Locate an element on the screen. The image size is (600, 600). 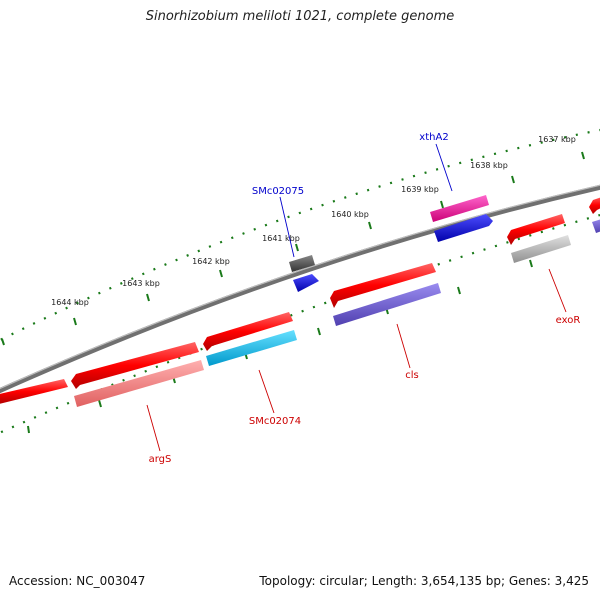
tick-label: 1644 kbp is located at coordinates (70, 302).